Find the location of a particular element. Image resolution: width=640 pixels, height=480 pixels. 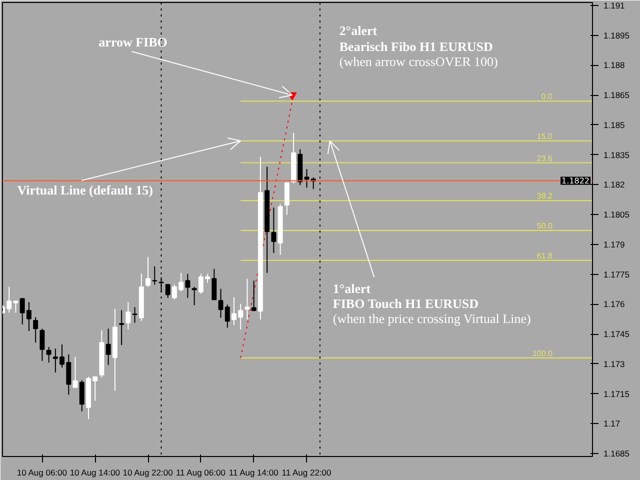

y-tick-label: 1.1895 is located at coordinates (617, 35).